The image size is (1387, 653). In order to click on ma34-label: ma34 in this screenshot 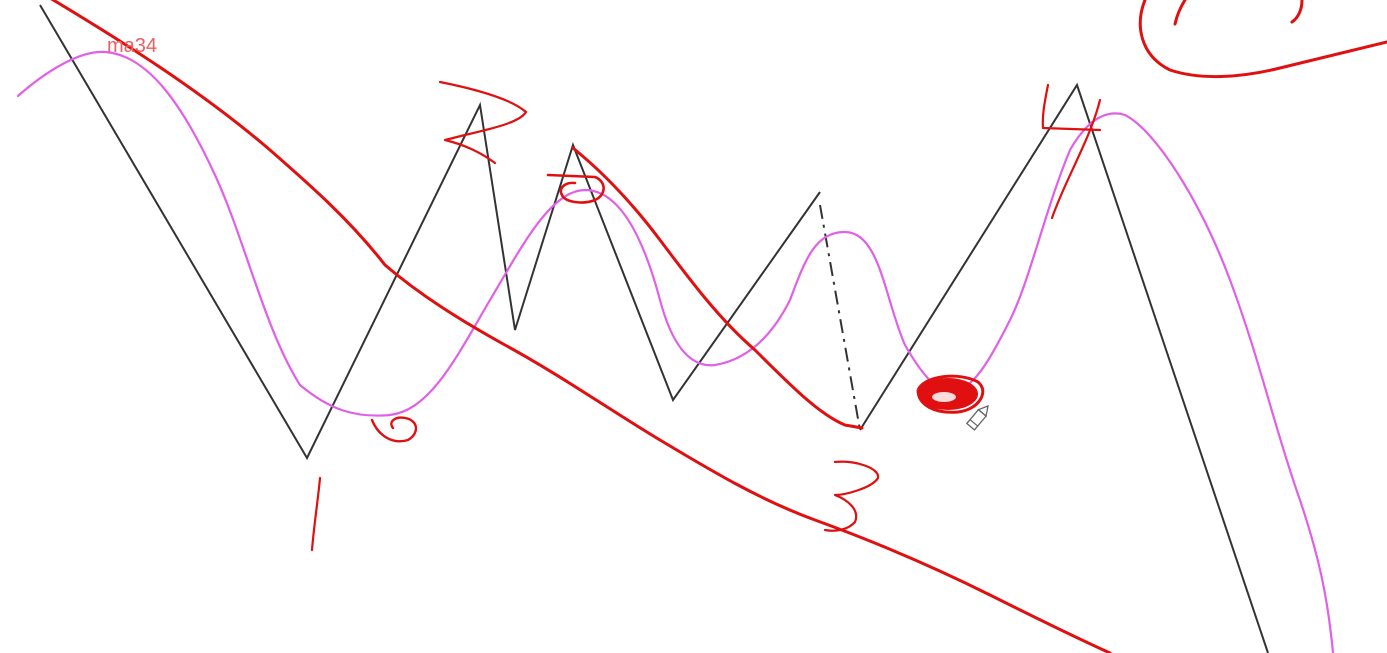, I will do `click(132, 46)`.